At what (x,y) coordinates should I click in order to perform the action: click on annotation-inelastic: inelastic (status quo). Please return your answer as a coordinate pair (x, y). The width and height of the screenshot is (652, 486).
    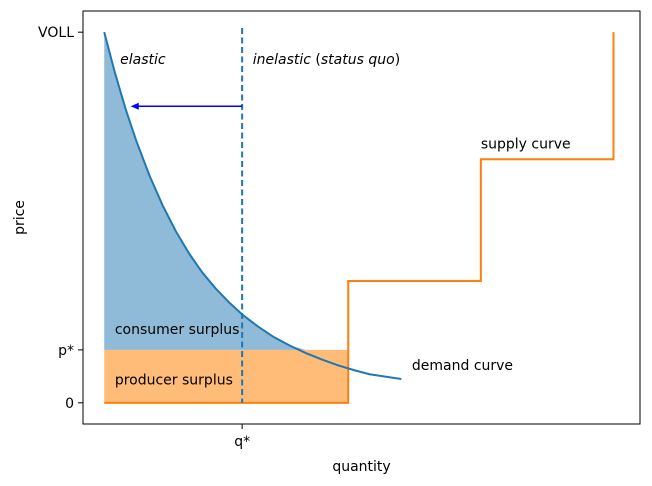
    Looking at the image, I should click on (326, 60).